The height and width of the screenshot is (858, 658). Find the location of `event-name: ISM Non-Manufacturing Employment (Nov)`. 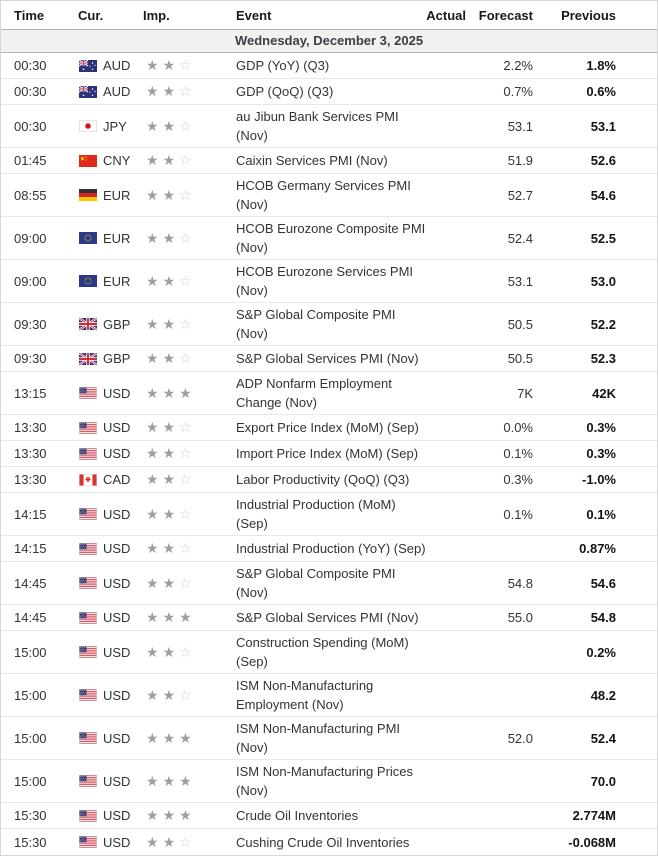

event-name: ISM Non-Manufacturing Employment (Nov) is located at coordinates (305, 695).